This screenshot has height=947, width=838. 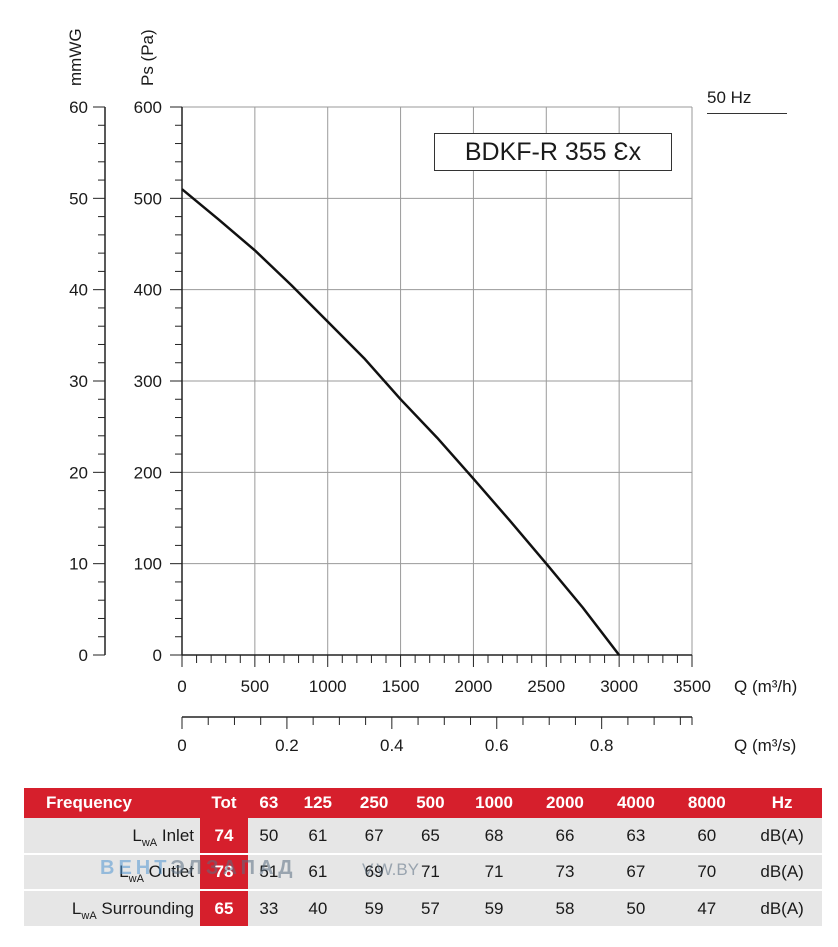 What do you see at coordinates (391, 869) in the screenshot?
I see `watermark-url: V.W.BY` at bounding box center [391, 869].